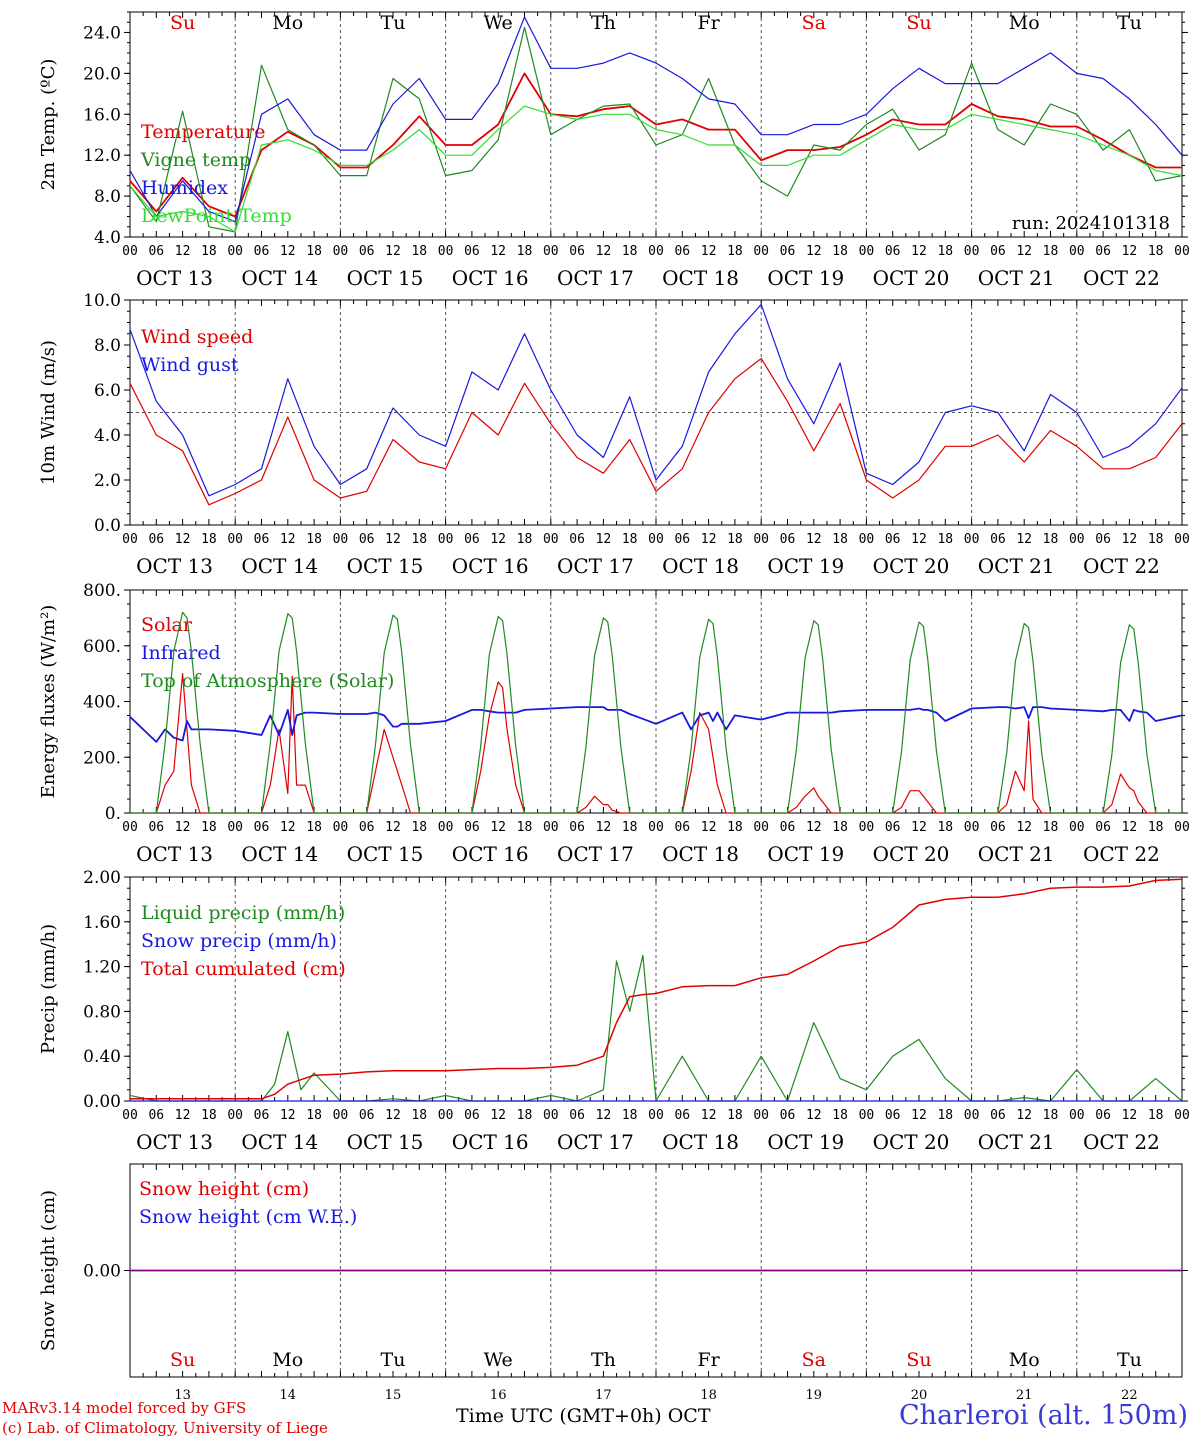  Describe the element at coordinates (603, 23) in the screenshot. I see `weekday-label: Th` at that location.